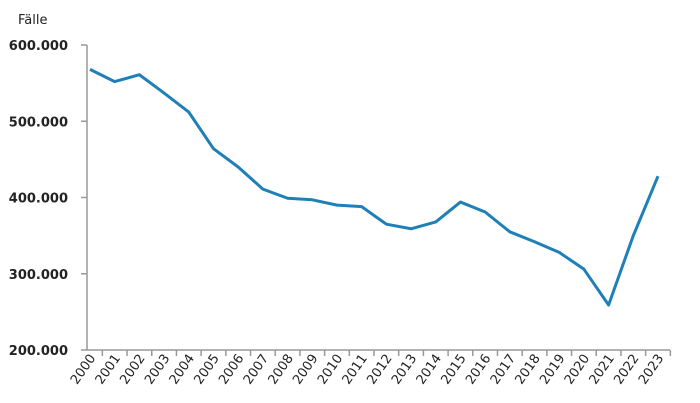 The height and width of the screenshot is (403, 700). What do you see at coordinates (602, 370) in the screenshot?
I see `x-tick-label: 2021` at bounding box center [602, 370].